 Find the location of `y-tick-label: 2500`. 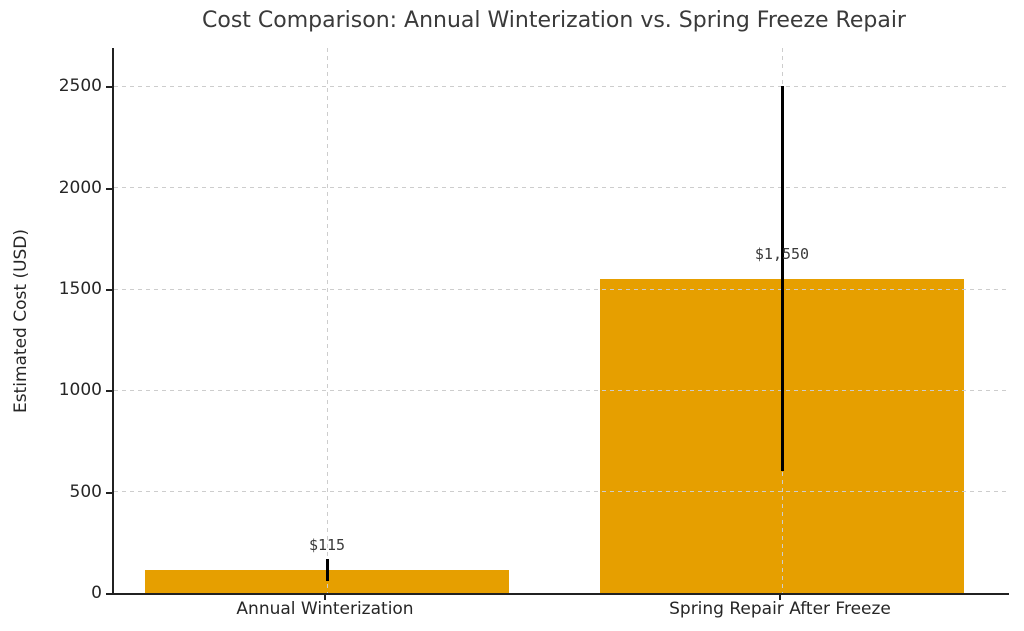

y-tick-label: 2500 is located at coordinates (80, 86).